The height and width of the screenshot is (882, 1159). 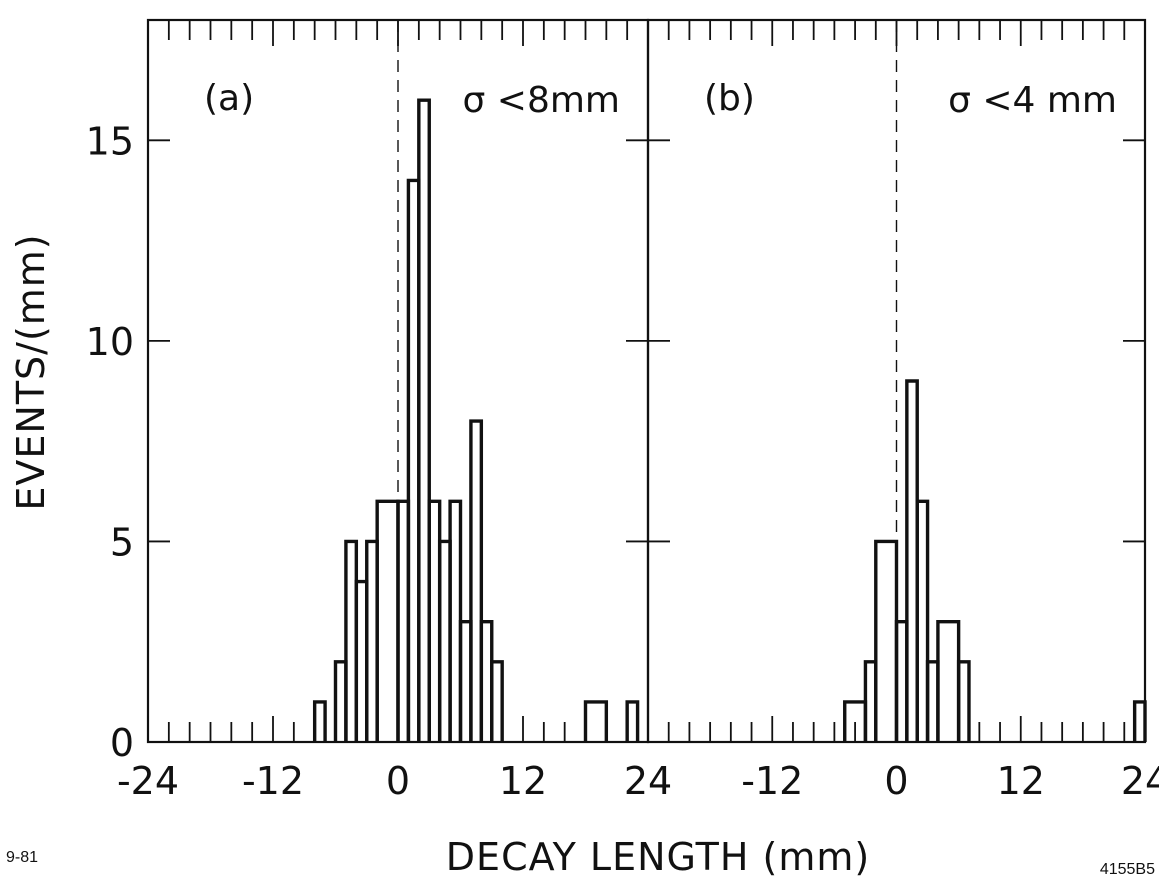 What do you see at coordinates (122, 542) in the screenshot?
I see `y-tick-label: 5` at bounding box center [122, 542].